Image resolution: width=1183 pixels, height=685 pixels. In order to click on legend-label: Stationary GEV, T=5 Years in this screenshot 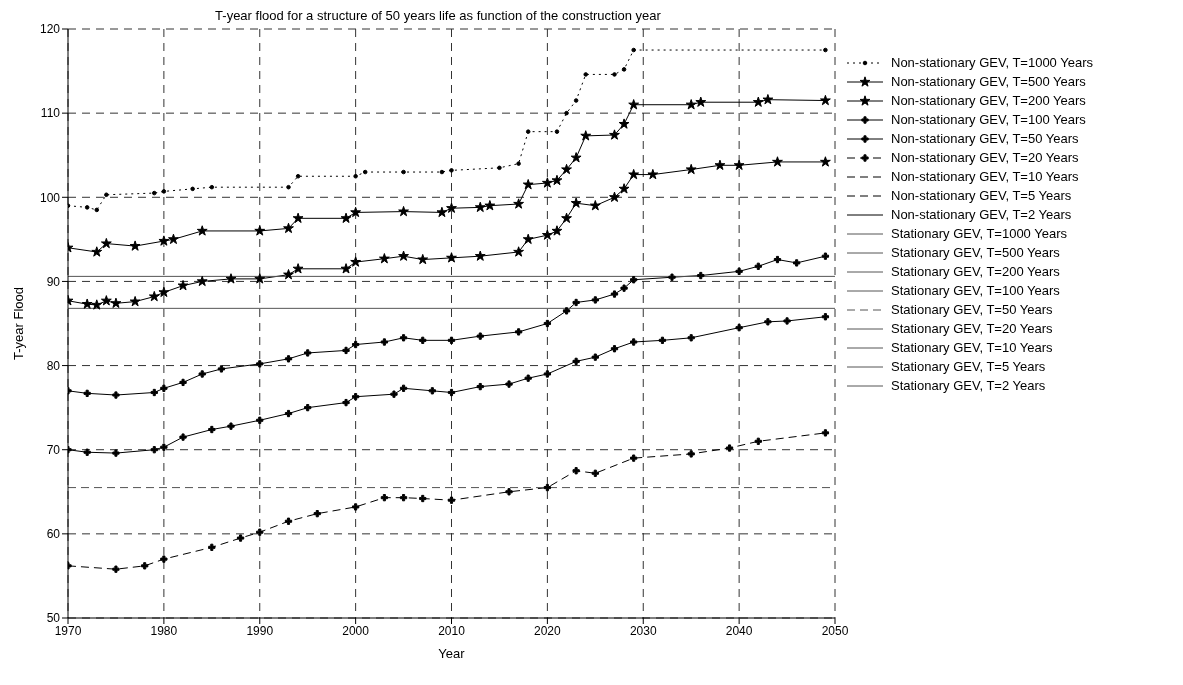, I will do `click(968, 366)`.